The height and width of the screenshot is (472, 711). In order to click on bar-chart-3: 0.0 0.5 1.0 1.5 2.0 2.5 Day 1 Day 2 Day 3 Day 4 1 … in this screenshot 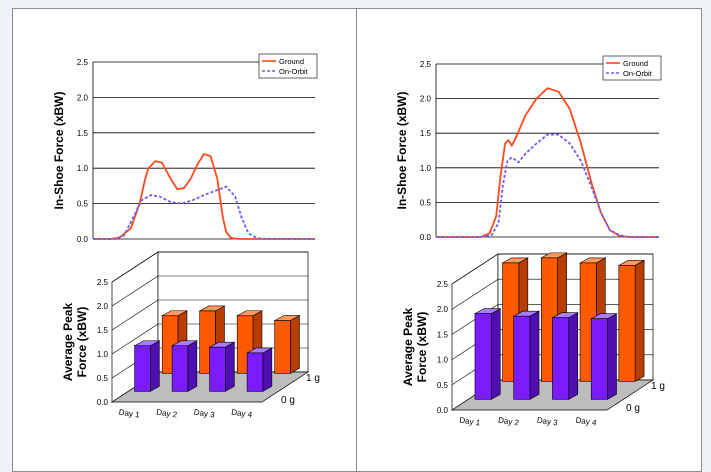, I will do `click(190, 335)`.